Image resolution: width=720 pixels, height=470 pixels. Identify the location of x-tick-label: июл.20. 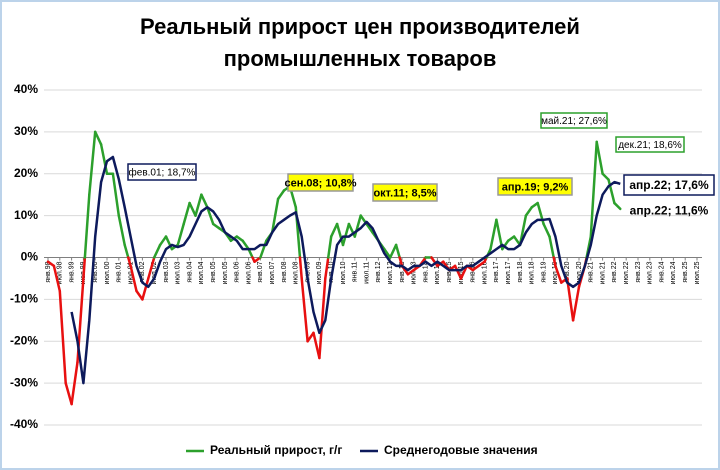
(579, 272).